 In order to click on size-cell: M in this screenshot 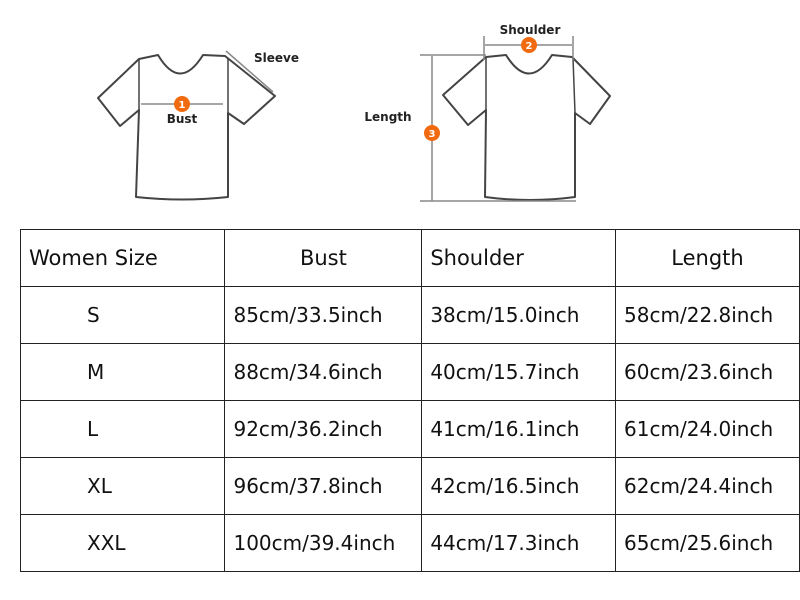, I will do `click(122, 372)`.